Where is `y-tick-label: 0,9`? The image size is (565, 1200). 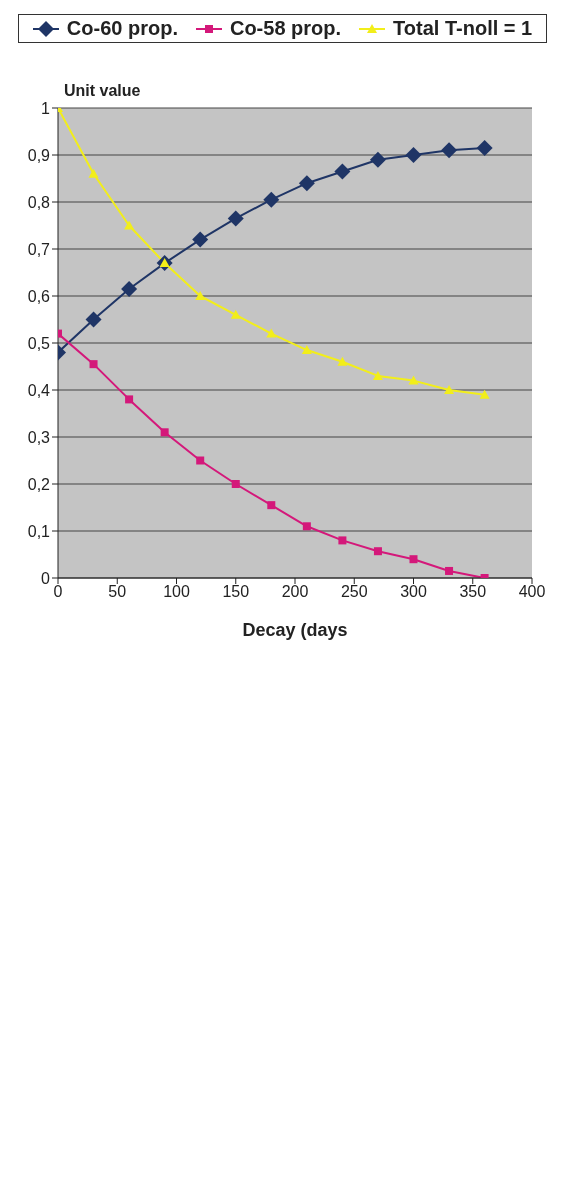
y-tick-label: 0,9 is located at coordinates (39, 155).